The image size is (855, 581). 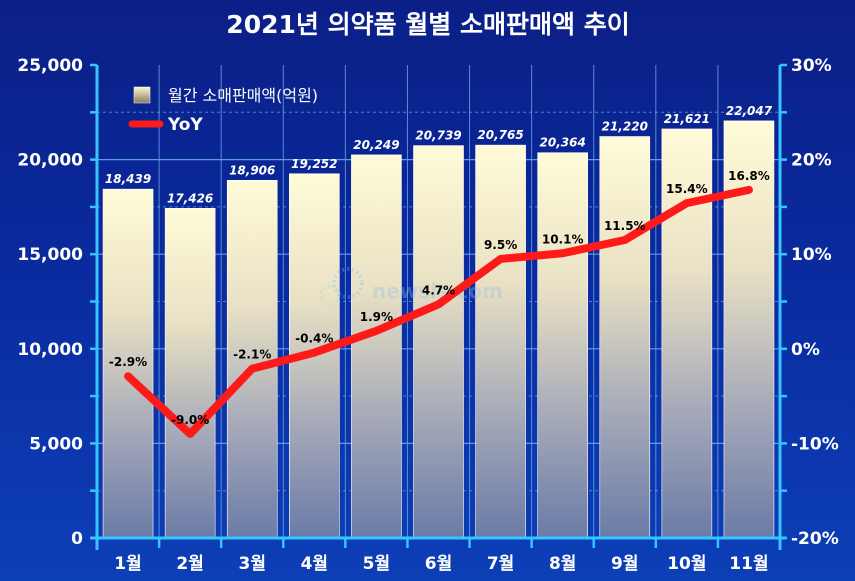 I want to click on right-axis-label: 0%, so click(x=805, y=350).